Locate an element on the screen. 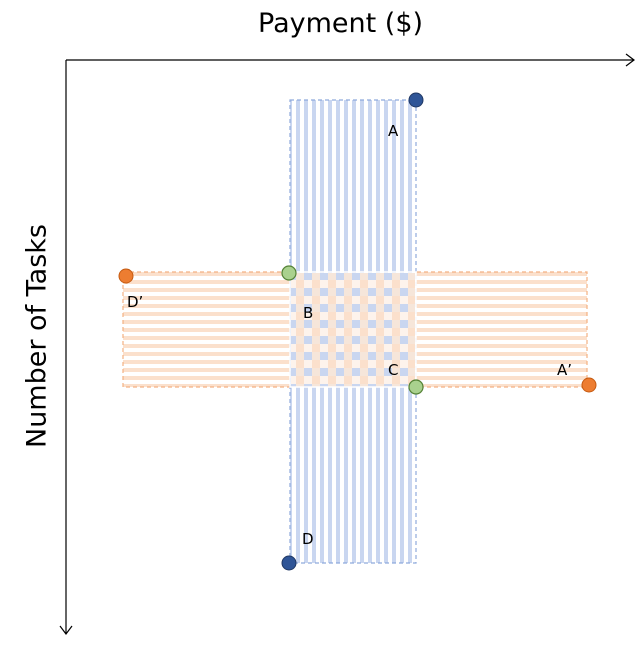 The width and height of the screenshot is (639, 646). label-d-prime: D’ is located at coordinates (135, 302).